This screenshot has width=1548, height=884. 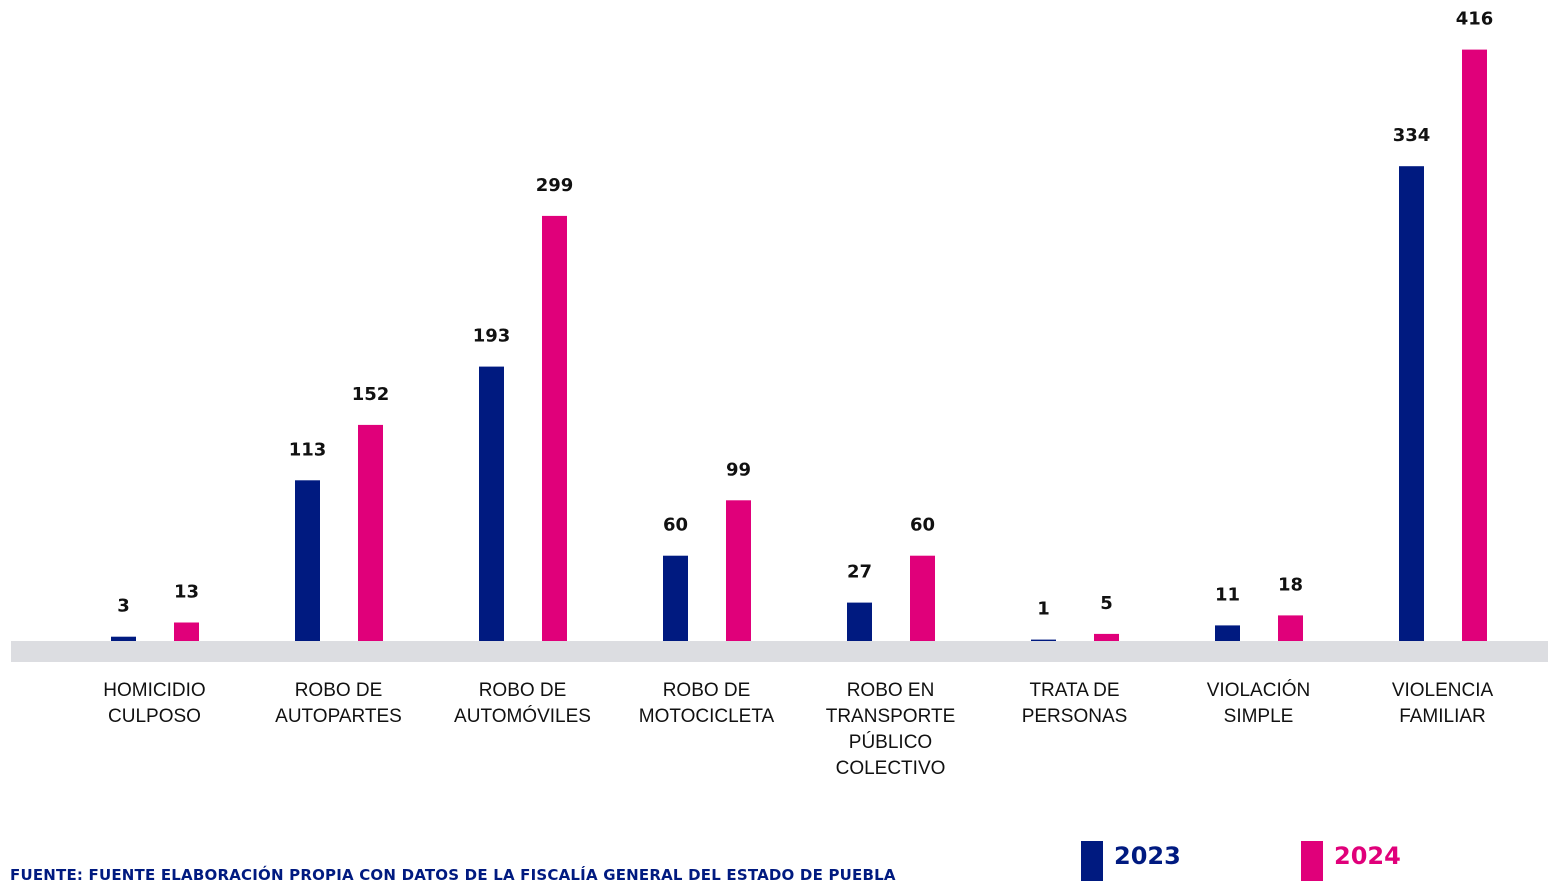 What do you see at coordinates (522, 716) in the screenshot?
I see `category-label-line: AUTOMÓVILES` at bounding box center [522, 716].